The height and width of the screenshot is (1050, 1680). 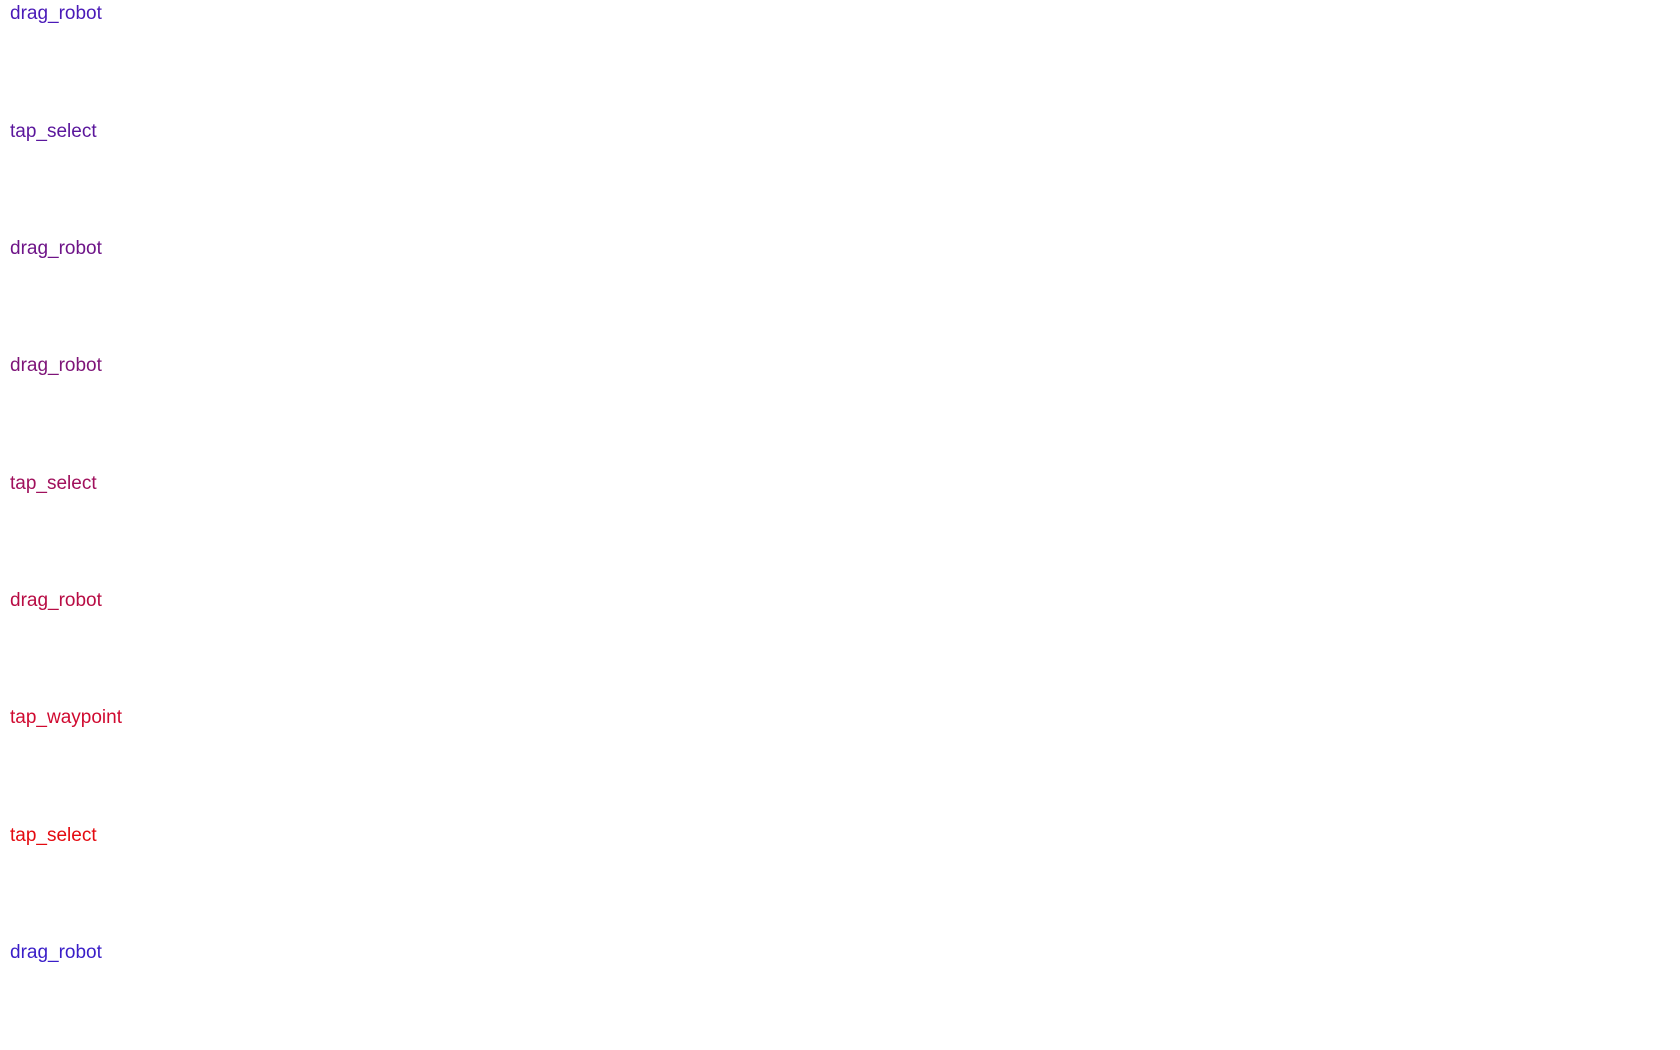 I want to click on action-label-tap-waypoint: tap_waypoint, so click(x=66, y=717).